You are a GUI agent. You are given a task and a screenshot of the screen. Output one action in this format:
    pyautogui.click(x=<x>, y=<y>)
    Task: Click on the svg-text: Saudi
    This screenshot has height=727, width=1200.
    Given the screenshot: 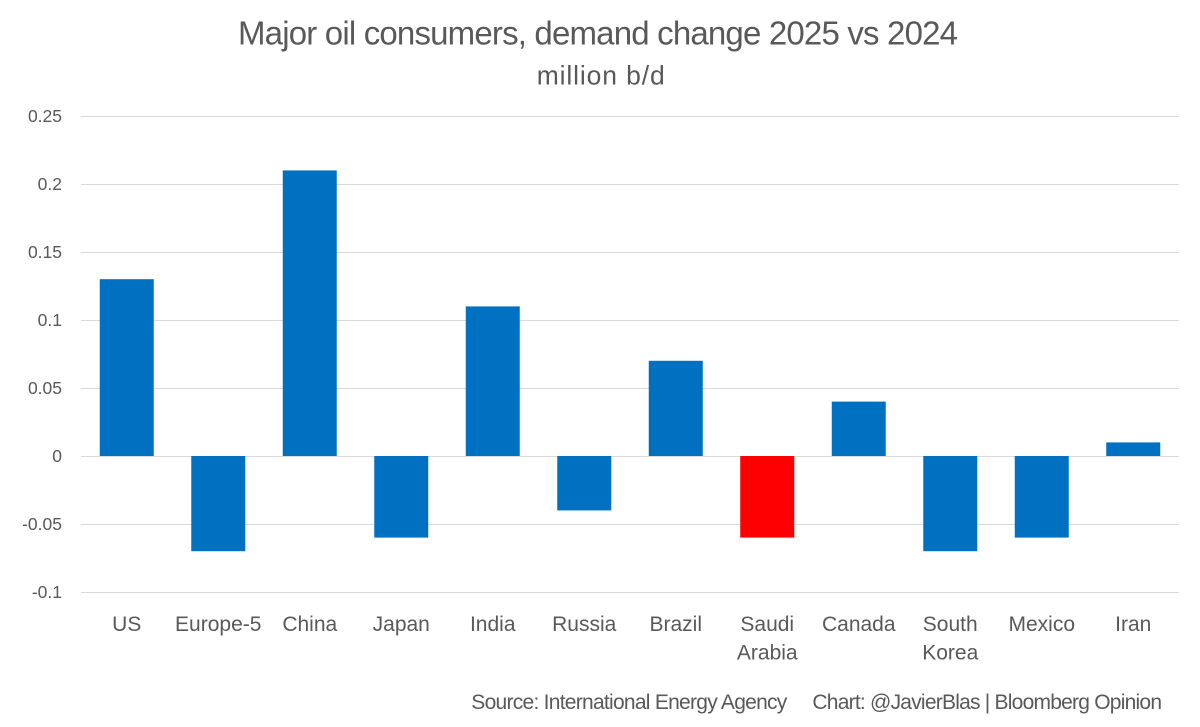 What is the action you would take?
    pyautogui.click(x=767, y=624)
    